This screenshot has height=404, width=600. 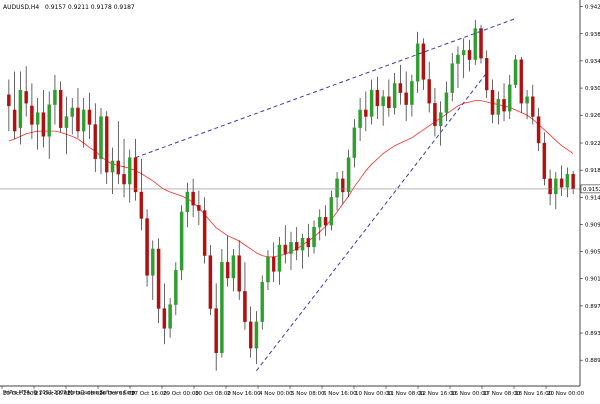 I want to click on time-tick-label: 22 Oct 08:00, so click(x=85, y=394).